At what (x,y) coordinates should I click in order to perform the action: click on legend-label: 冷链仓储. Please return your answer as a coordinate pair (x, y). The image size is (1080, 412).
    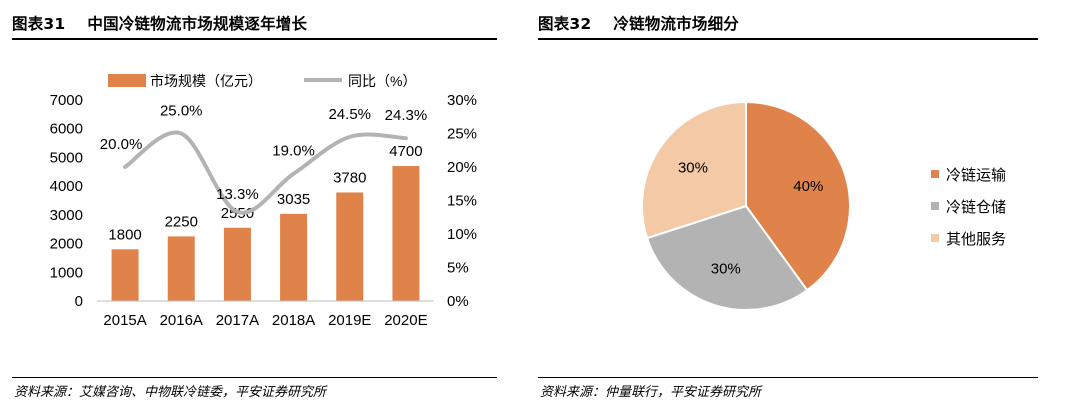
    Looking at the image, I should click on (976, 207).